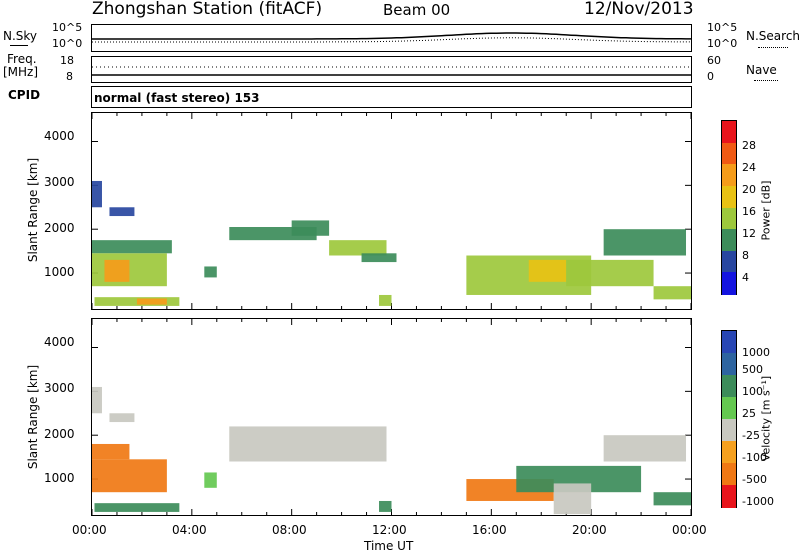  I want to click on nave-legend-line, so click(766, 80).